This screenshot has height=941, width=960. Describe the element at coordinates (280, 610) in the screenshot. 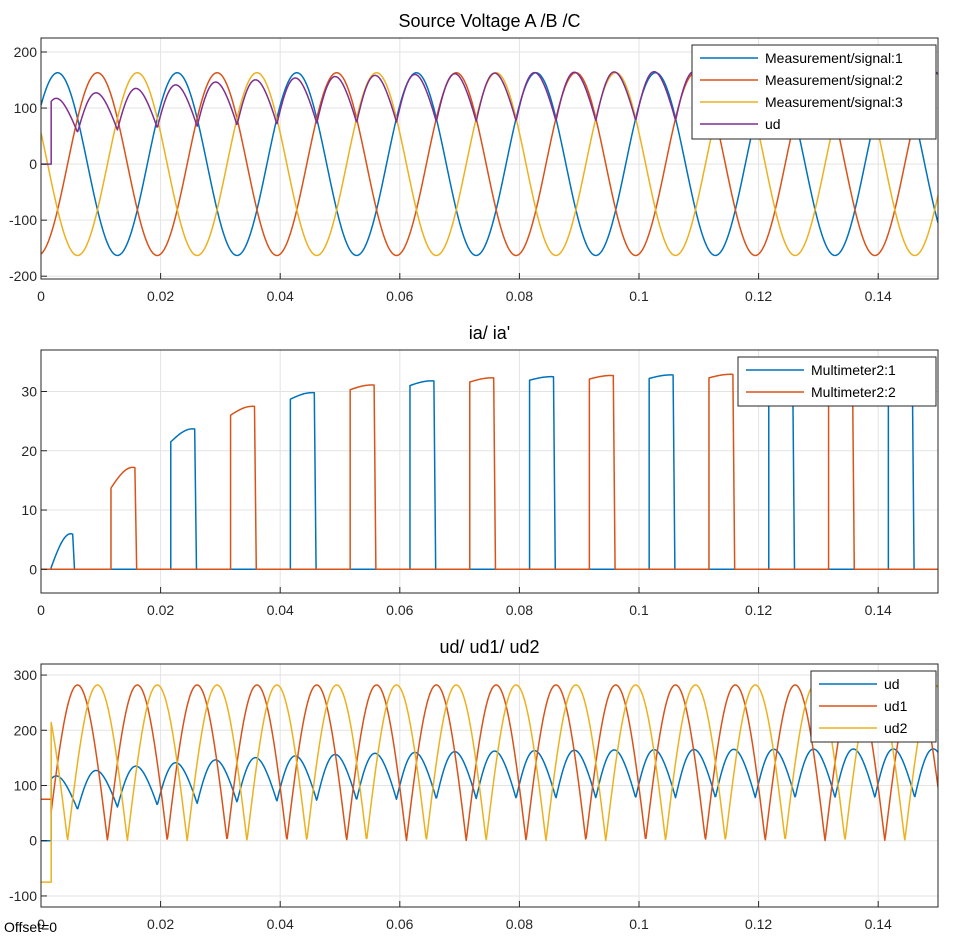

I see `current-x-tick-label: 0.04` at that location.